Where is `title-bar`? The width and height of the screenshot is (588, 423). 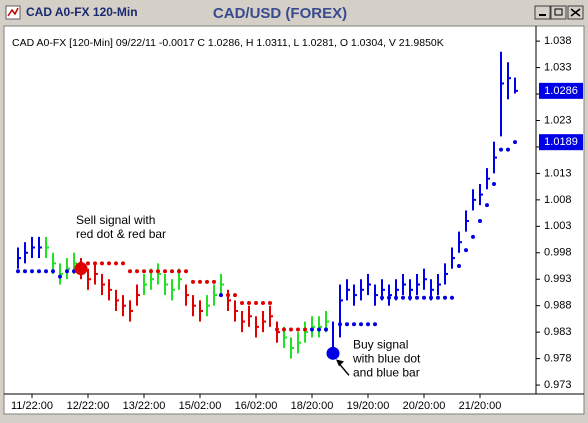 title-bar is located at coordinates (294, 13).